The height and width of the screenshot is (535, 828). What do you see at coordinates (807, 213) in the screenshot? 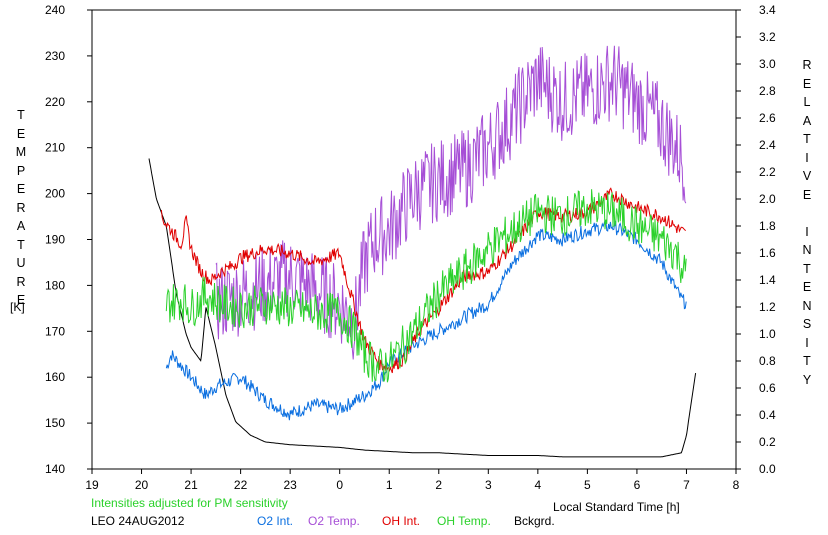
I see `axis-title-letter` at bounding box center [807, 213].